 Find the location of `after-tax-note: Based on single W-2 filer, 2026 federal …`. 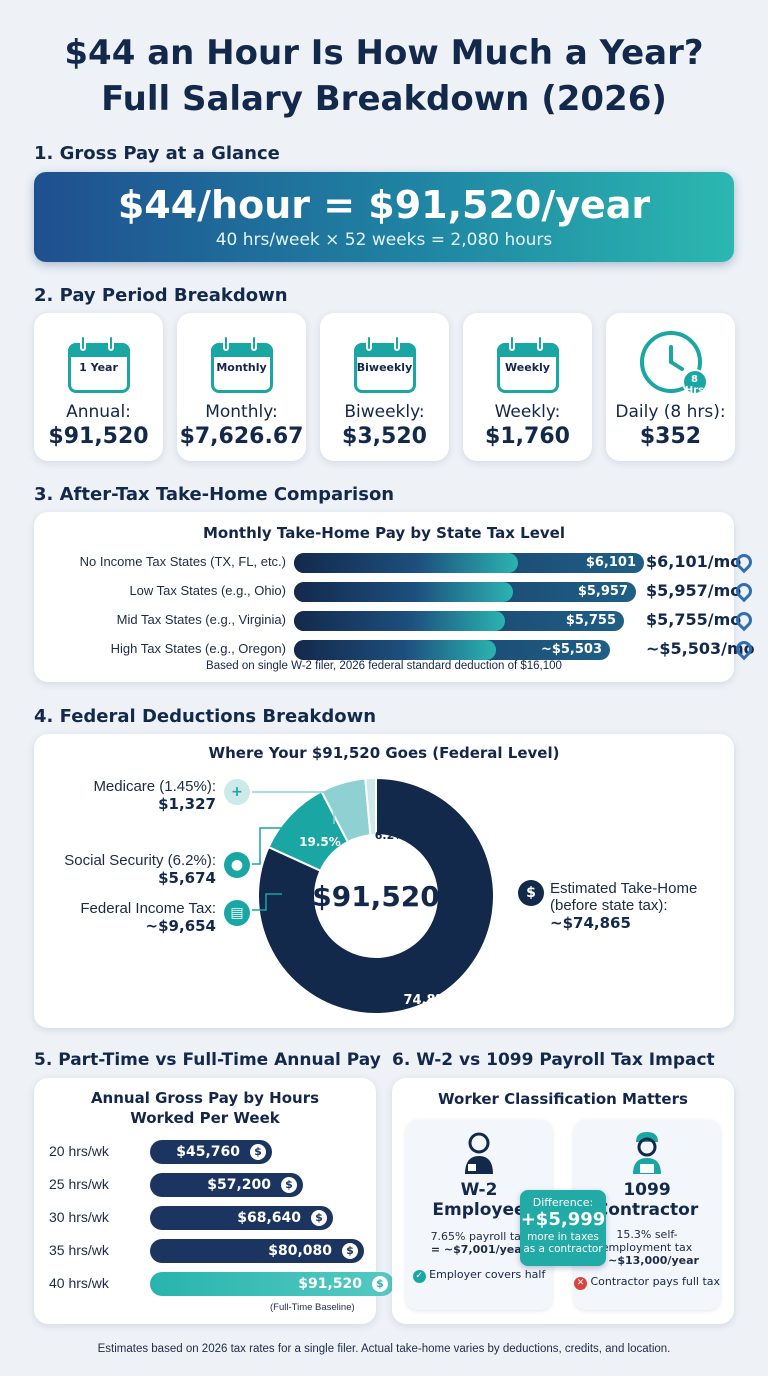

after-tax-note: Based on single W-2 filer, 2026 federal … is located at coordinates (384, 666).